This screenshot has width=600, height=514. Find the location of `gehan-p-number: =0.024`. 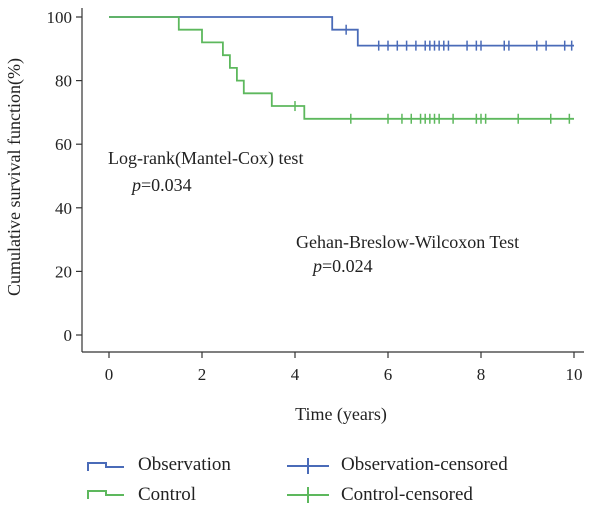

gehan-p-number: =0.024 is located at coordinates (347, 266).